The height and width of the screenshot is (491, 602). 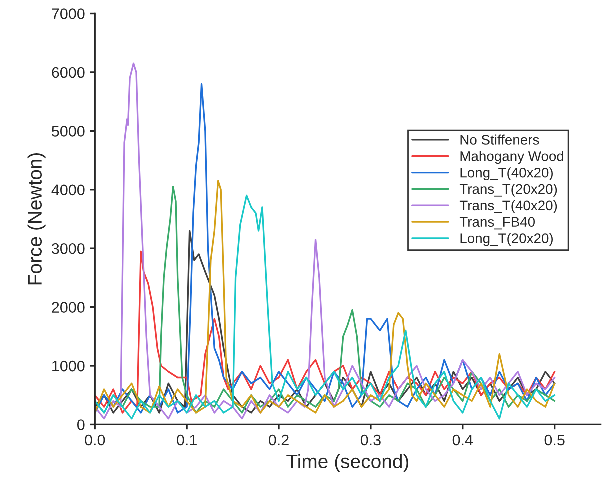 I want to click on y-tick-label: 3000, so click(x=68, y=248).